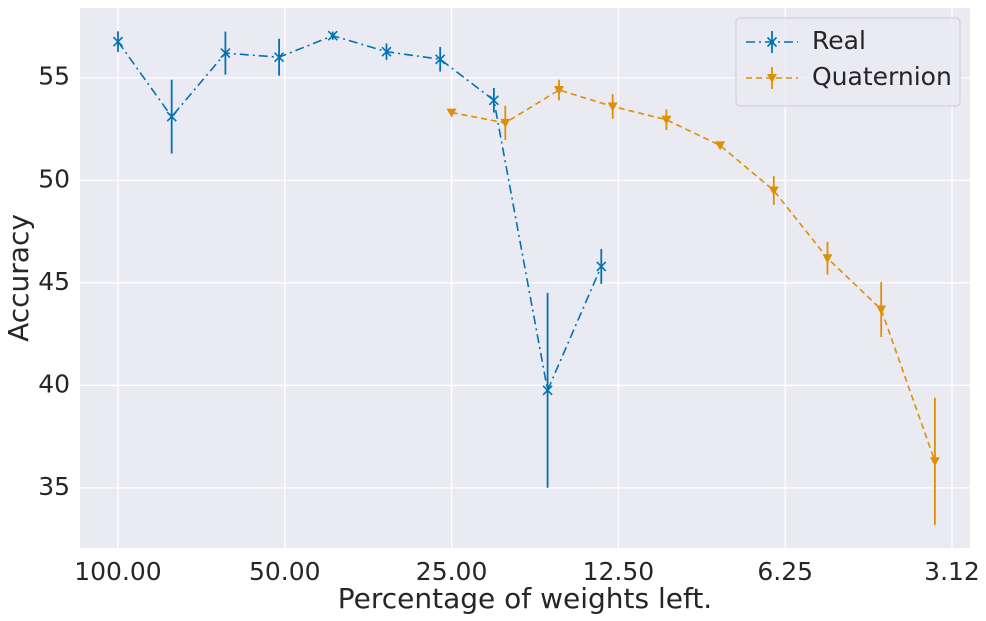  Describe the element at coordinates (882, 76) in the screenshot. I see `legend-label: Quaternion` at that location.